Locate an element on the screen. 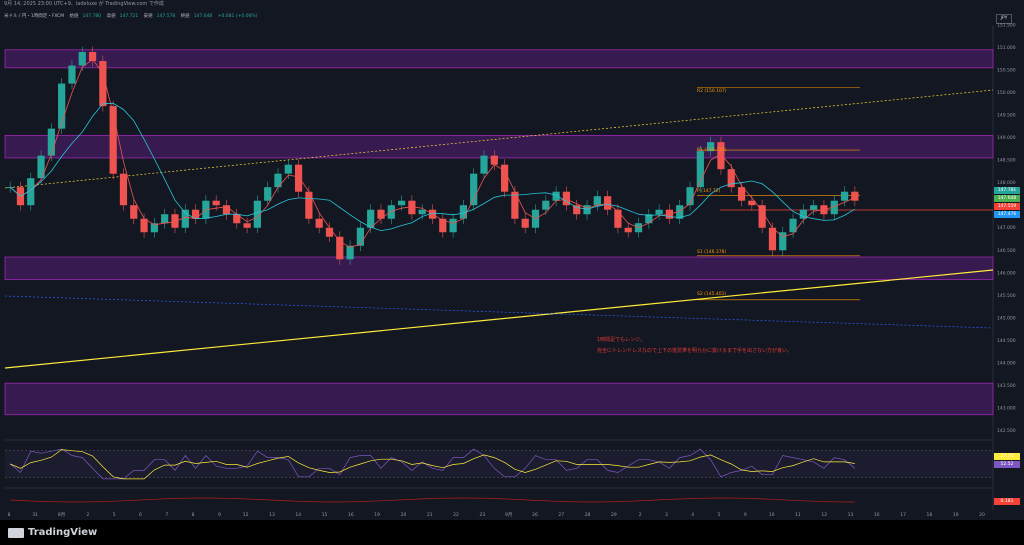  open-value: 147.780 is located at coordinates (92, 16).